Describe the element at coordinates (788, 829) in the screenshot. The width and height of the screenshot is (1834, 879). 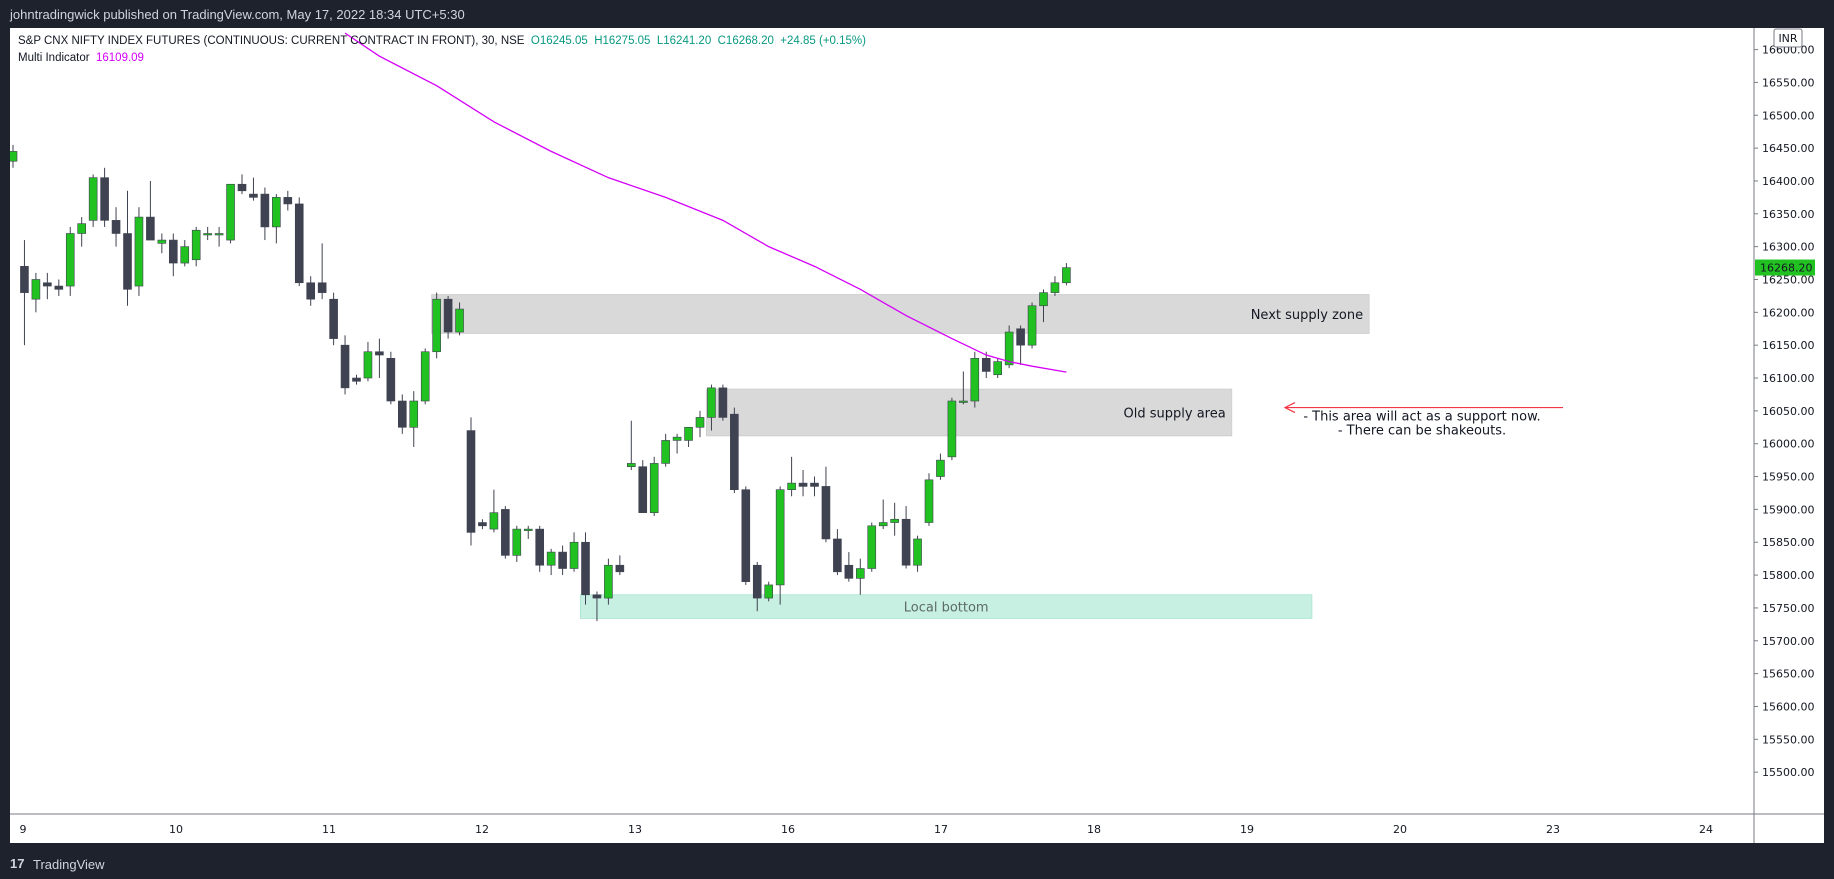
I see `x-tick-label: 16` at that location.